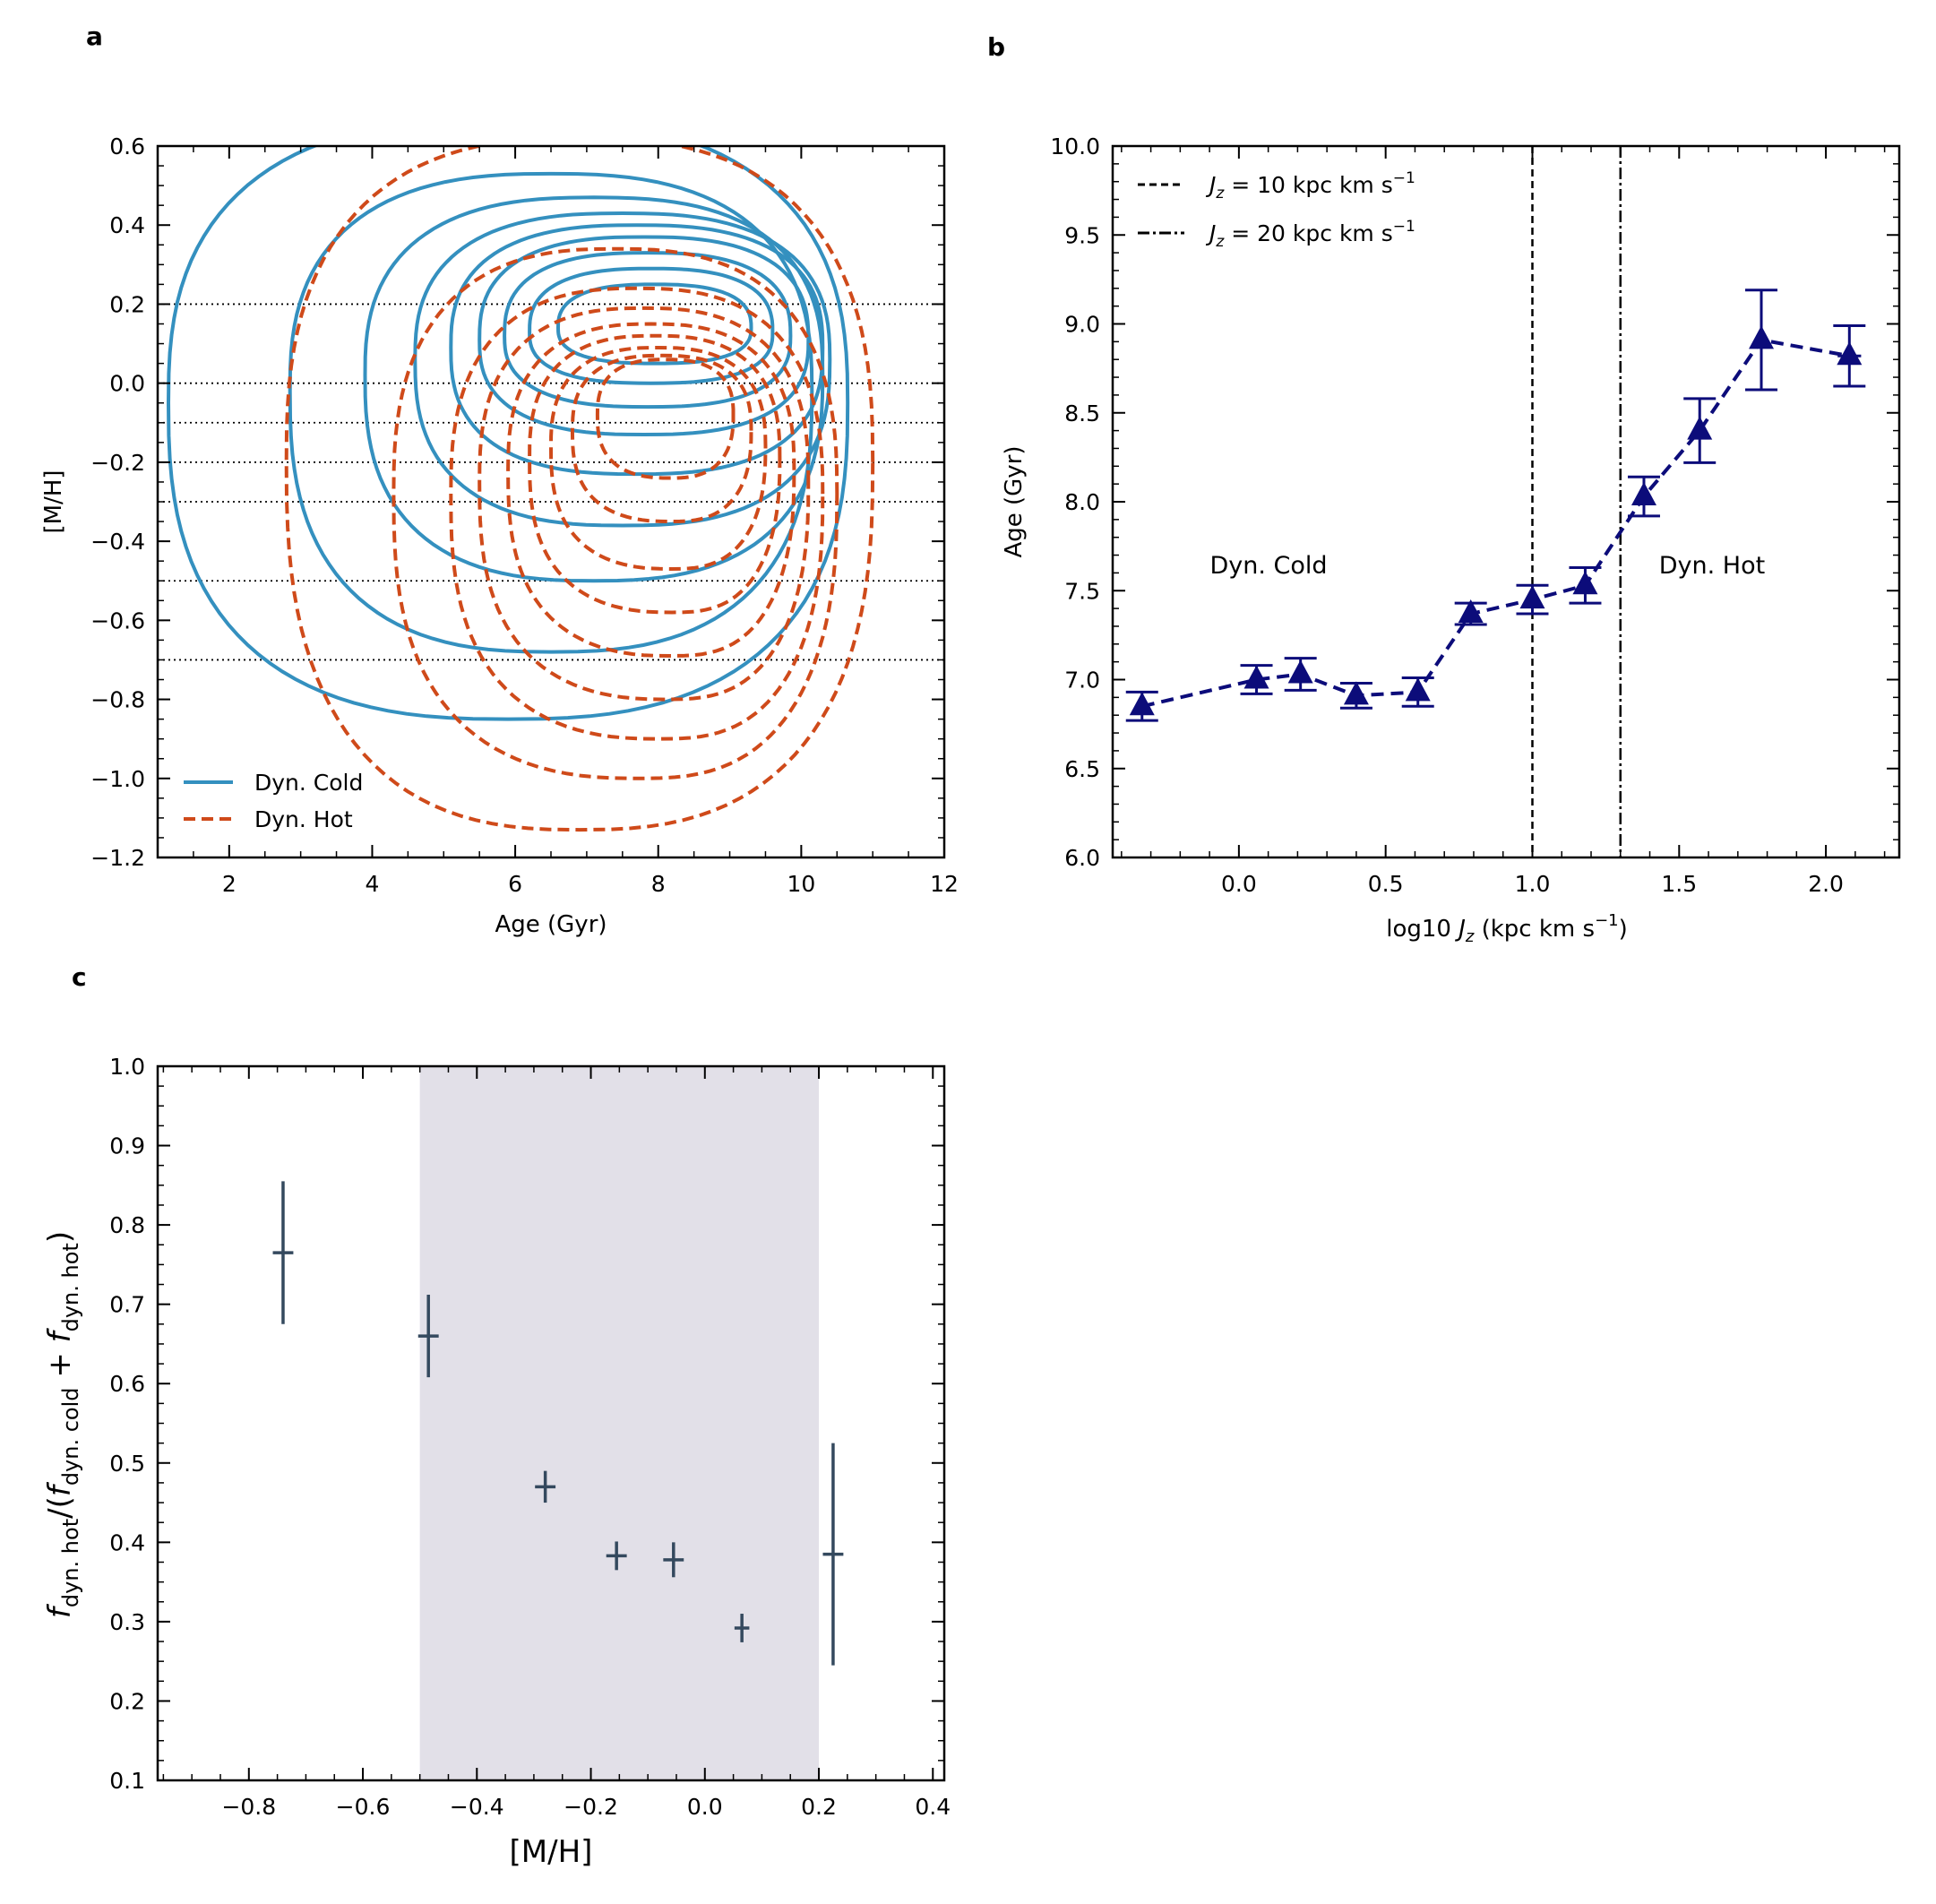  What do you see at coordinates (1082, 769) in the screenshot?
I see `y-tick-label: 6.5` at bounding box center [1082, 769].